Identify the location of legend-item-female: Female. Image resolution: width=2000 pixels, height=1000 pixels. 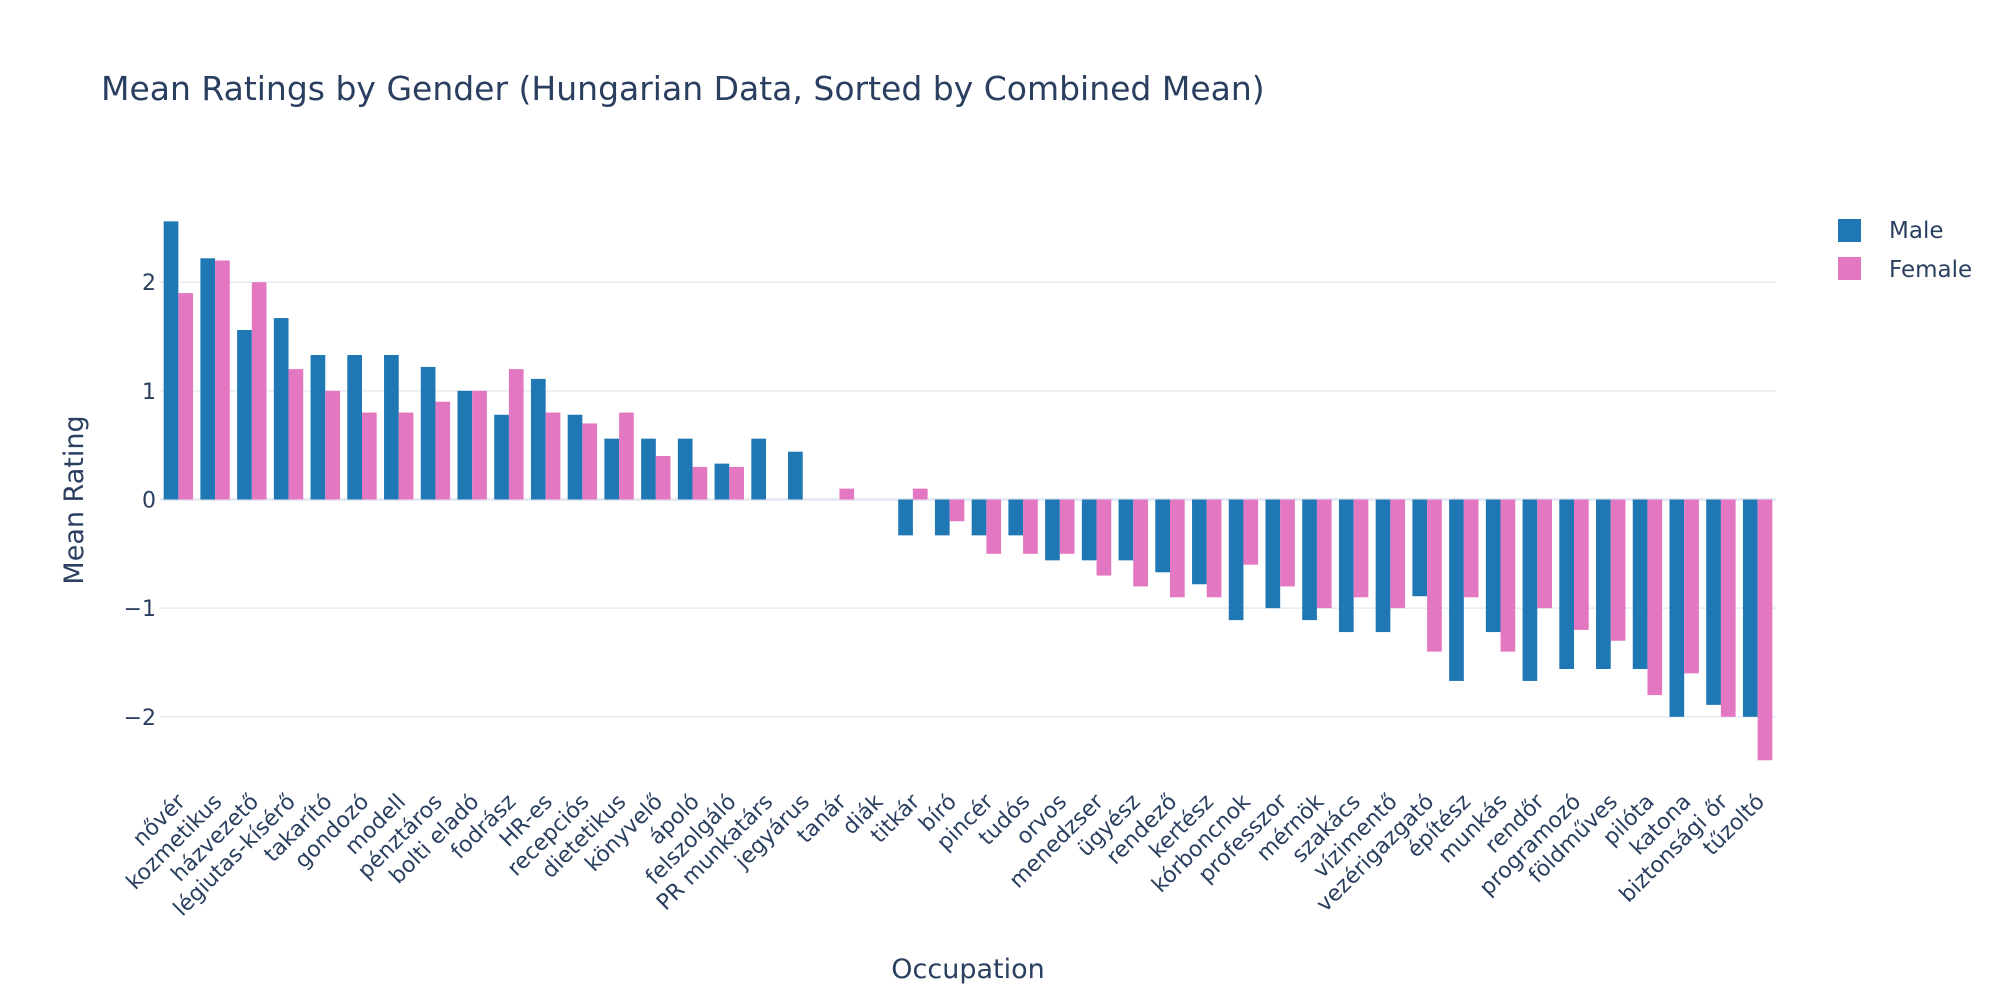
(1905, 270).